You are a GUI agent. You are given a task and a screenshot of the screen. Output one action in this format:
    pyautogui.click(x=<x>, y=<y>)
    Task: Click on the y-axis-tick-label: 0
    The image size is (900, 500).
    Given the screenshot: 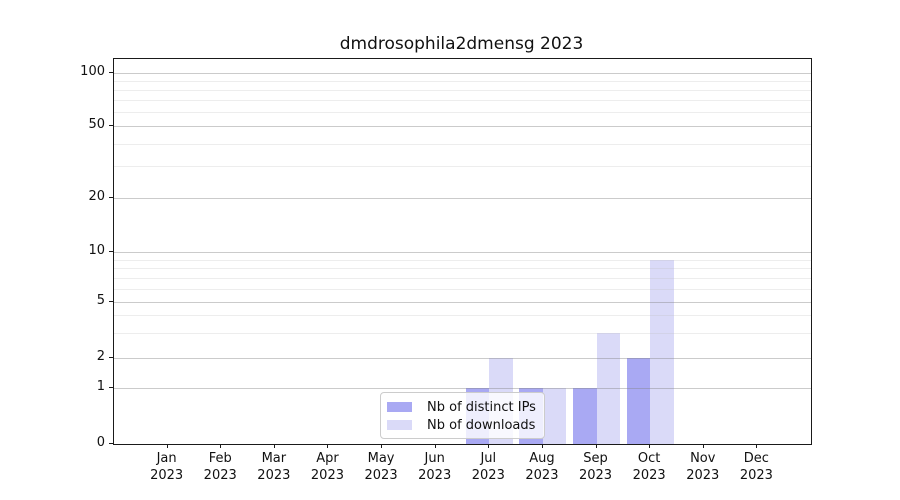 What is the action you would take?
    pyautogui.click(x=100, y=442)
    